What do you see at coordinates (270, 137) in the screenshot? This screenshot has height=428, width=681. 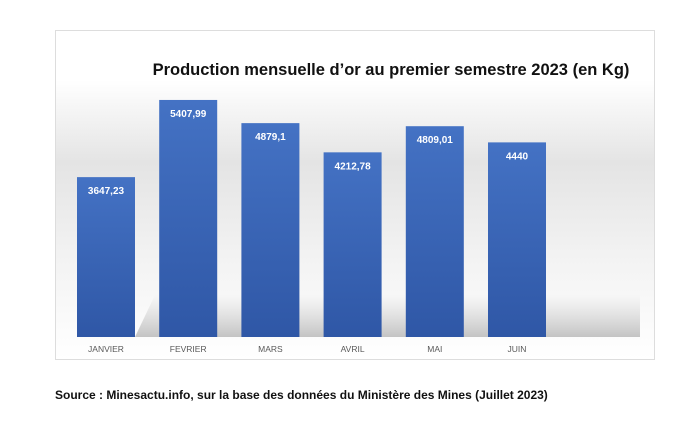 I see `data-label: 4879,1` at bounding box center [270, 137].